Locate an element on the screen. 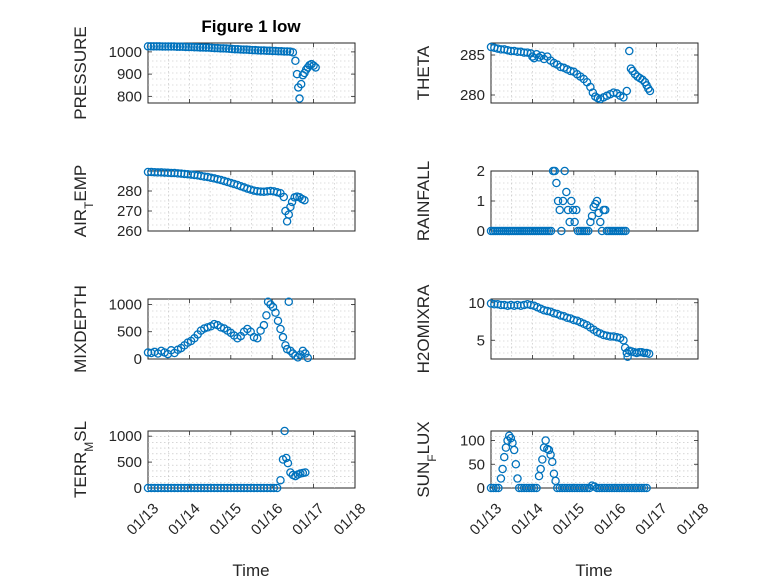 This screenshot has width=778, height=583. subplot-pressure: 800 900 1000 PRESSURE is located at coordinates (213, 73).